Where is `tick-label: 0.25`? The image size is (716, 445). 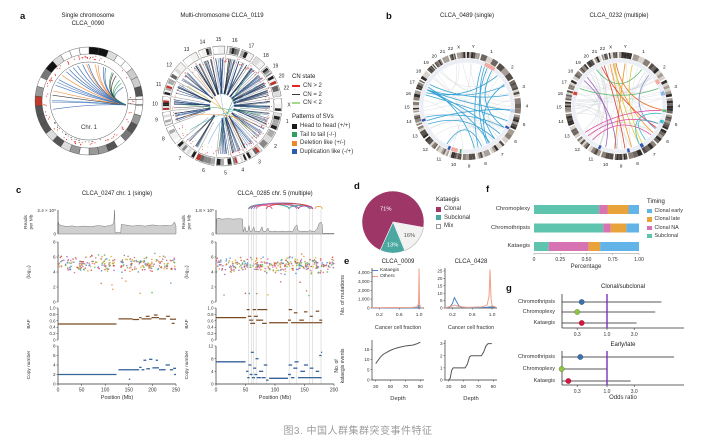 tick-label: 0.25 is located at coordinates (560, 260).